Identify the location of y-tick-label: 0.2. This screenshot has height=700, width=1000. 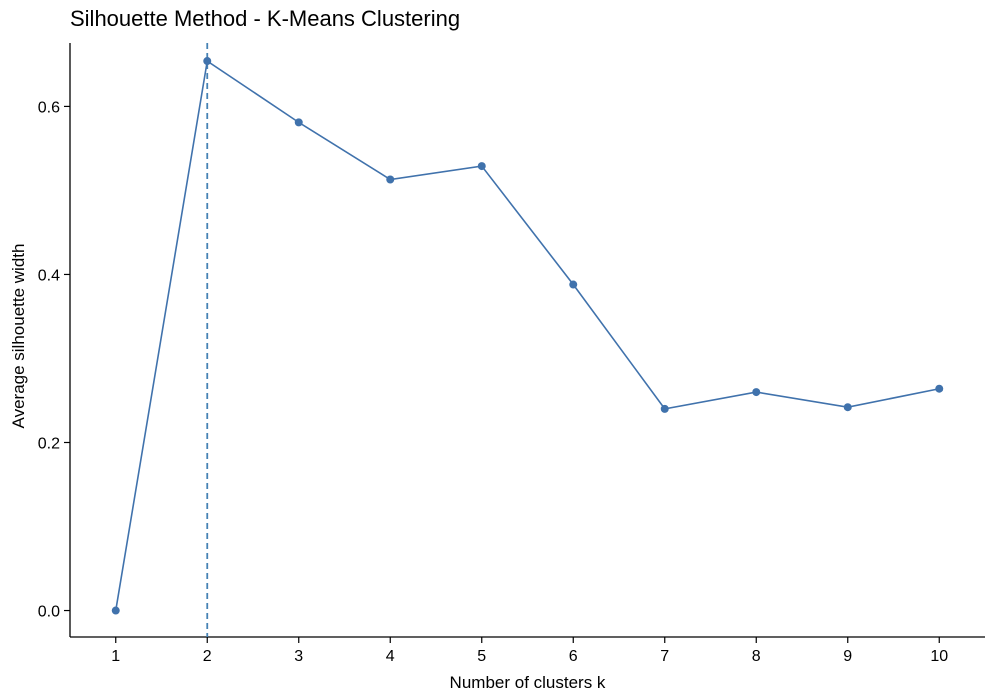
(49, 443).